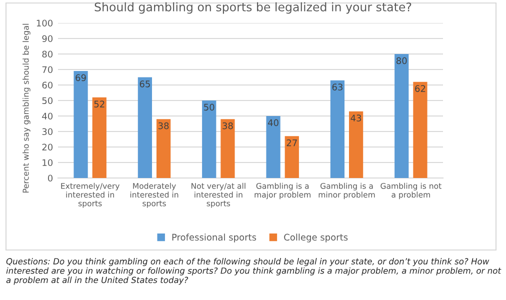 This screenshot has height=300, width=506. Describe the element at coordinates (273, 122) in the screenshot. I see `data-label: 40` at that location.